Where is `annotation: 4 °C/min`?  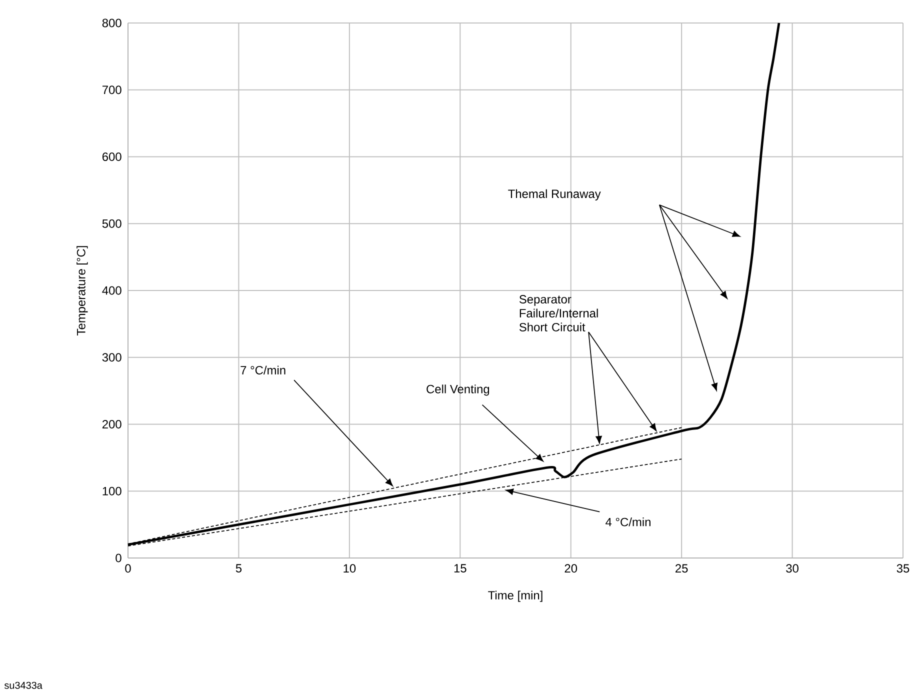 annotation: 4 °C/min is located at coordinates (628, 522).